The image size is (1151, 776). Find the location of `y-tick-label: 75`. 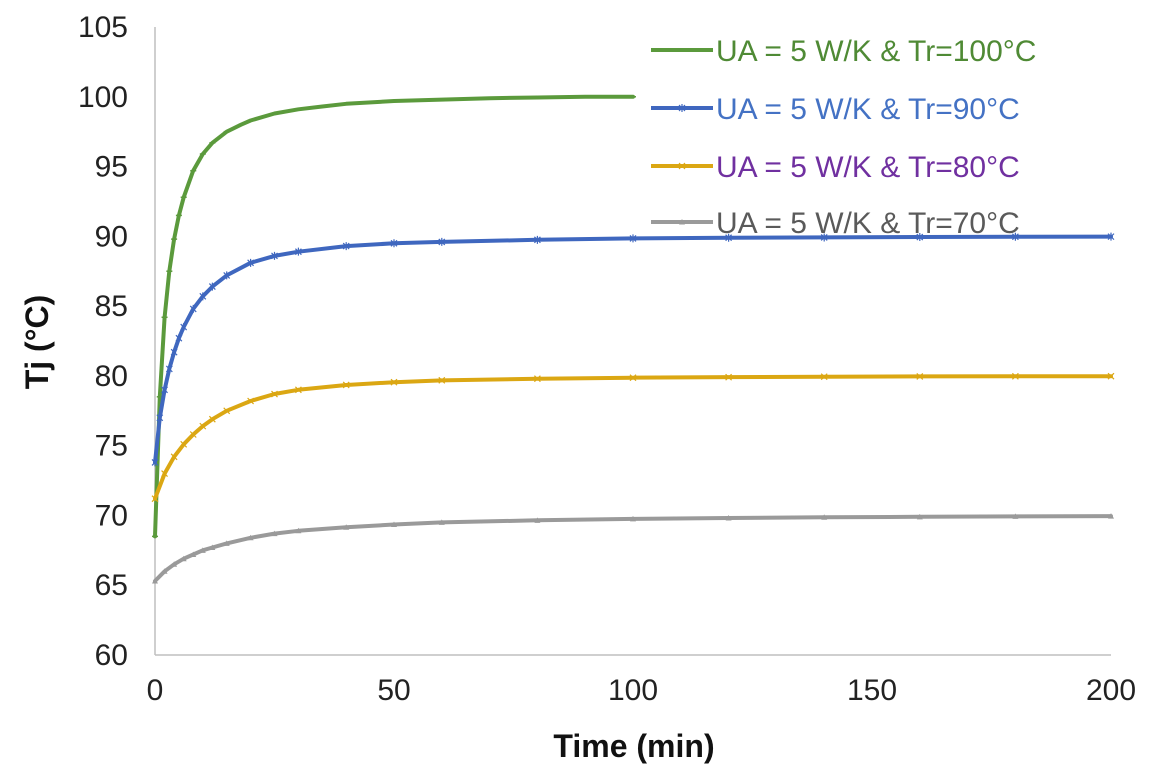

y-tick-label: 75 is located at coordinates (111, 446).